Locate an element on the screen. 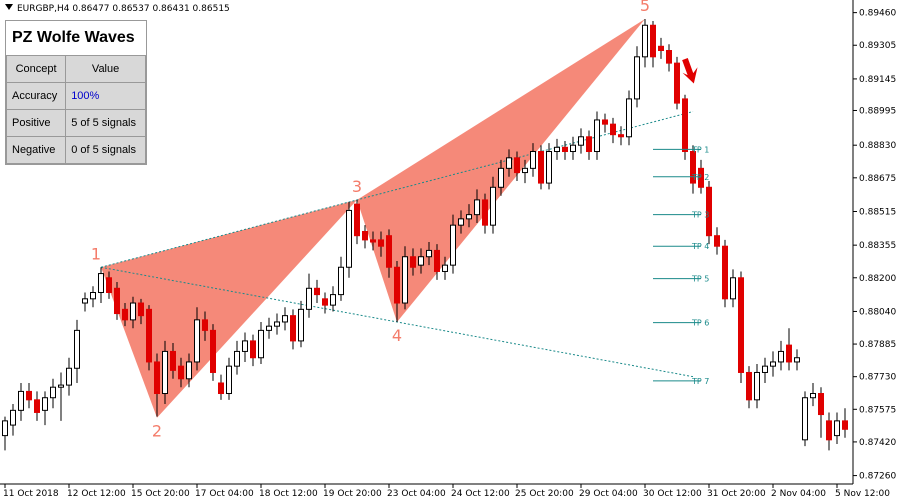  cell: Accuracy is located at coordinates (36, 96).